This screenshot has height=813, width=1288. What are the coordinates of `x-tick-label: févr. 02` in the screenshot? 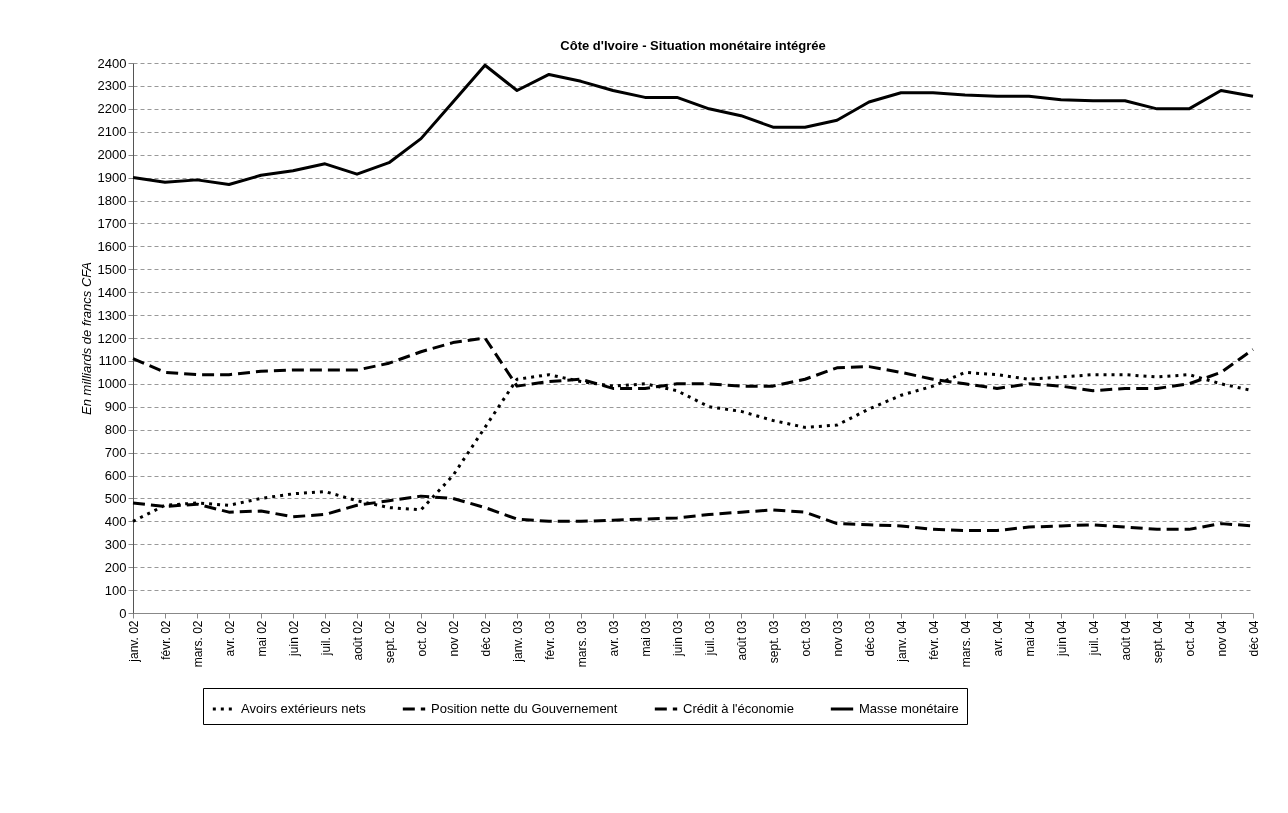 It's located at (165, 640).